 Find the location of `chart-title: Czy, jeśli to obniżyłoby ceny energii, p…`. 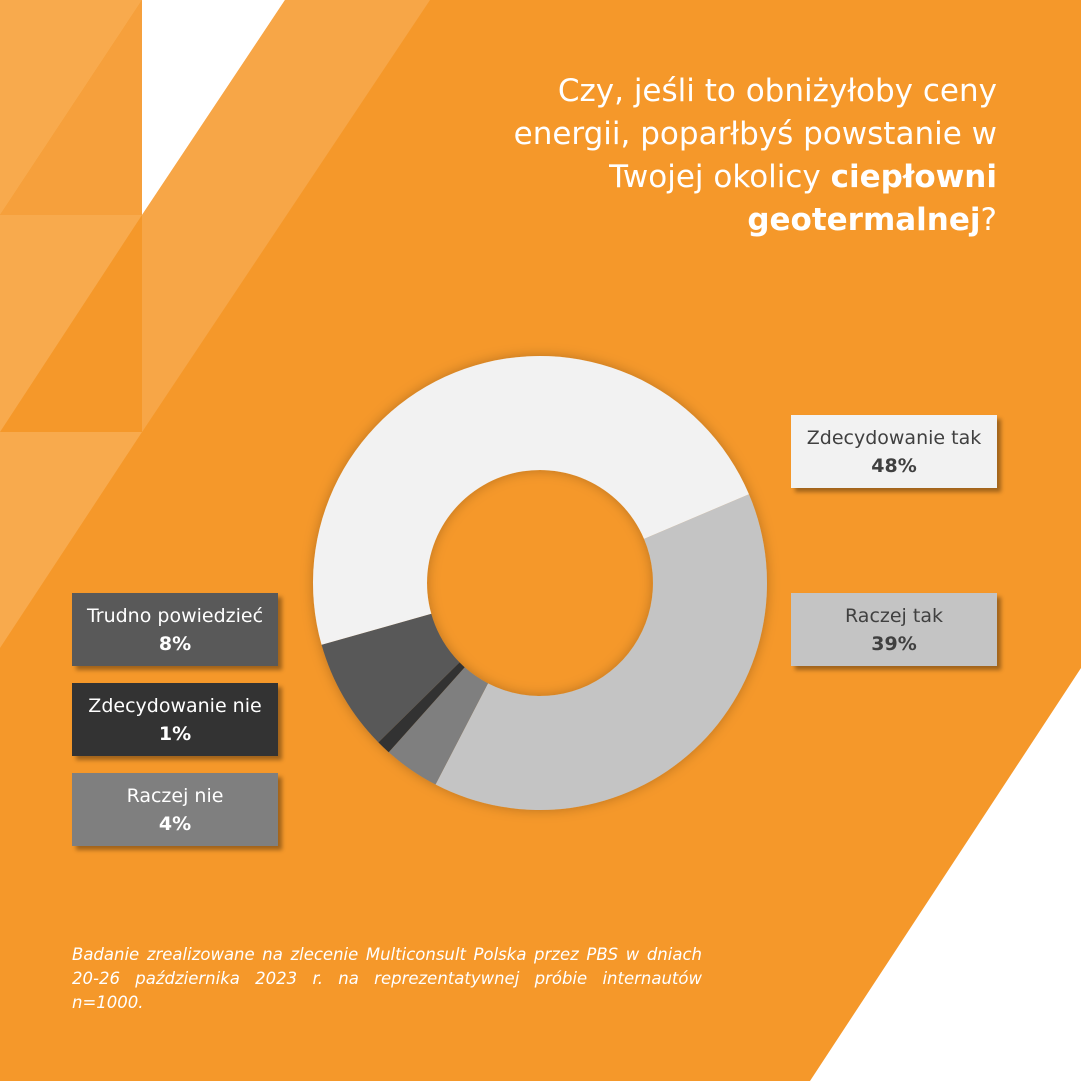

chart-title: Czy, jeśli to obniżyłoby ceny energii, p… is located at coordinates (737, 156).